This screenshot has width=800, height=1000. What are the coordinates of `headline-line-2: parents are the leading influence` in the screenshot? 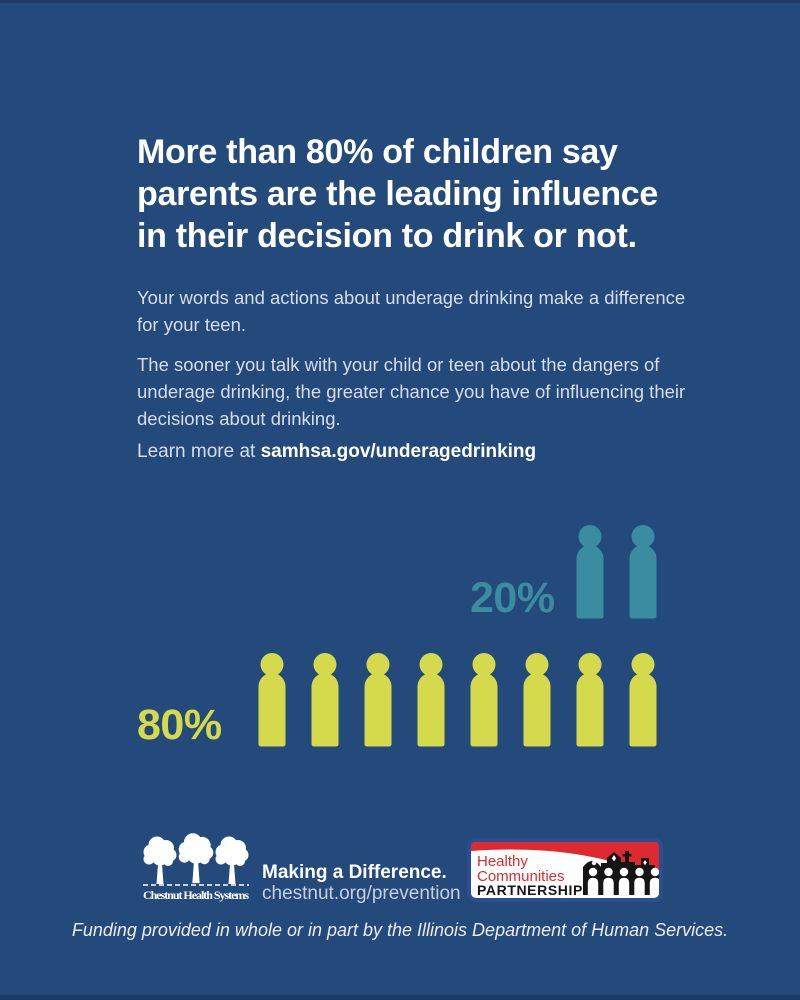 It's located at (398, 194).